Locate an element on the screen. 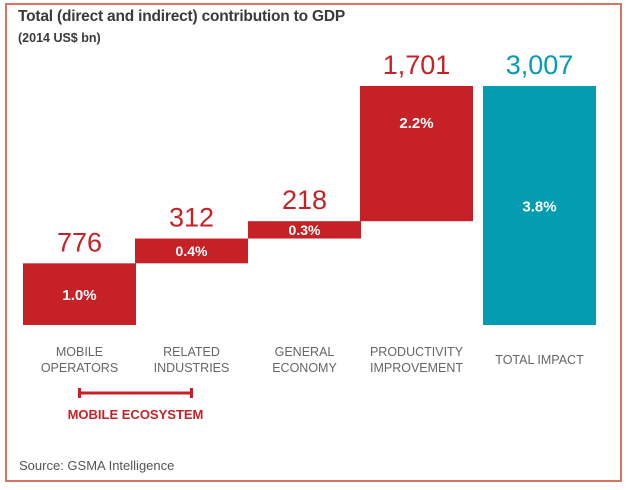 The image size is (638, 490). share-label: 2.2% is located at coordinates (416, 123).